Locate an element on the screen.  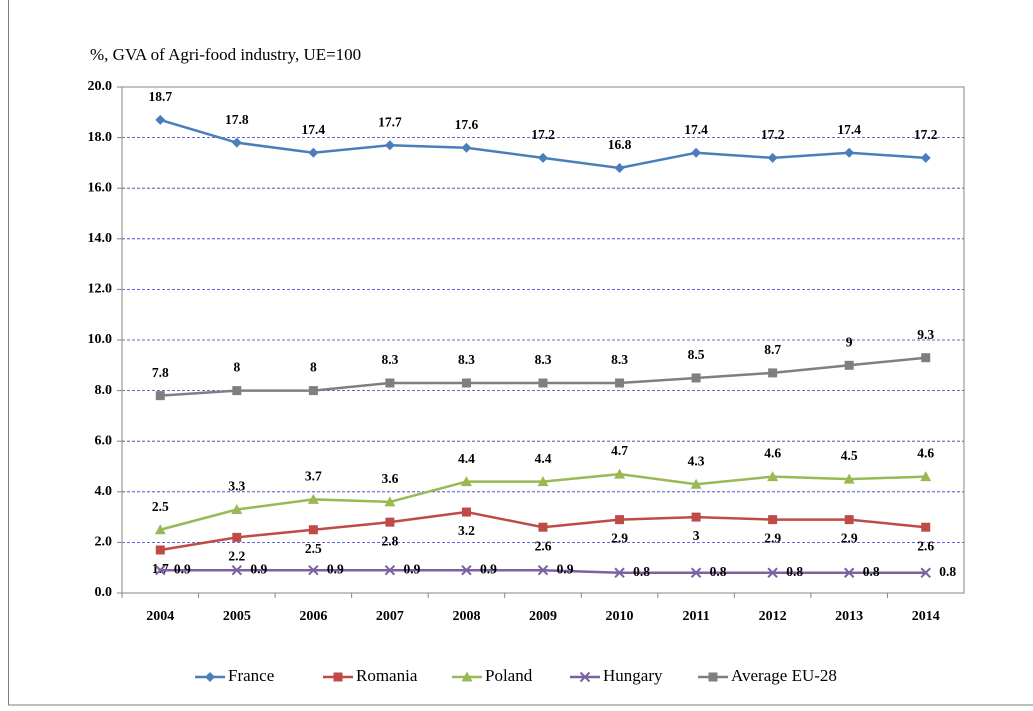
data-label: 4.6 is located at coordinates (772, 453).